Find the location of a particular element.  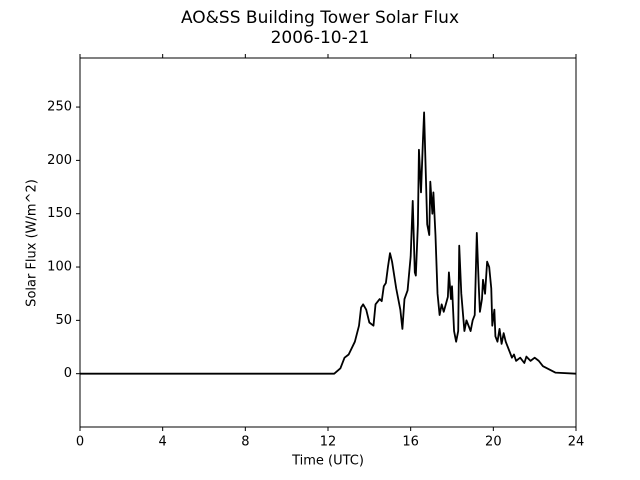

y-axis-label: Solar Flux (W/m^2) is located at coordinates (32, 243).